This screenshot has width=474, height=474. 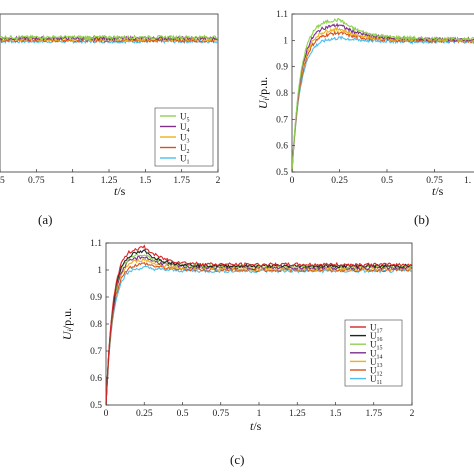 What do you see at coordinates (185, 128) in the screenshot?
I see `legend-label: U4` at bounding box center [185, 128].